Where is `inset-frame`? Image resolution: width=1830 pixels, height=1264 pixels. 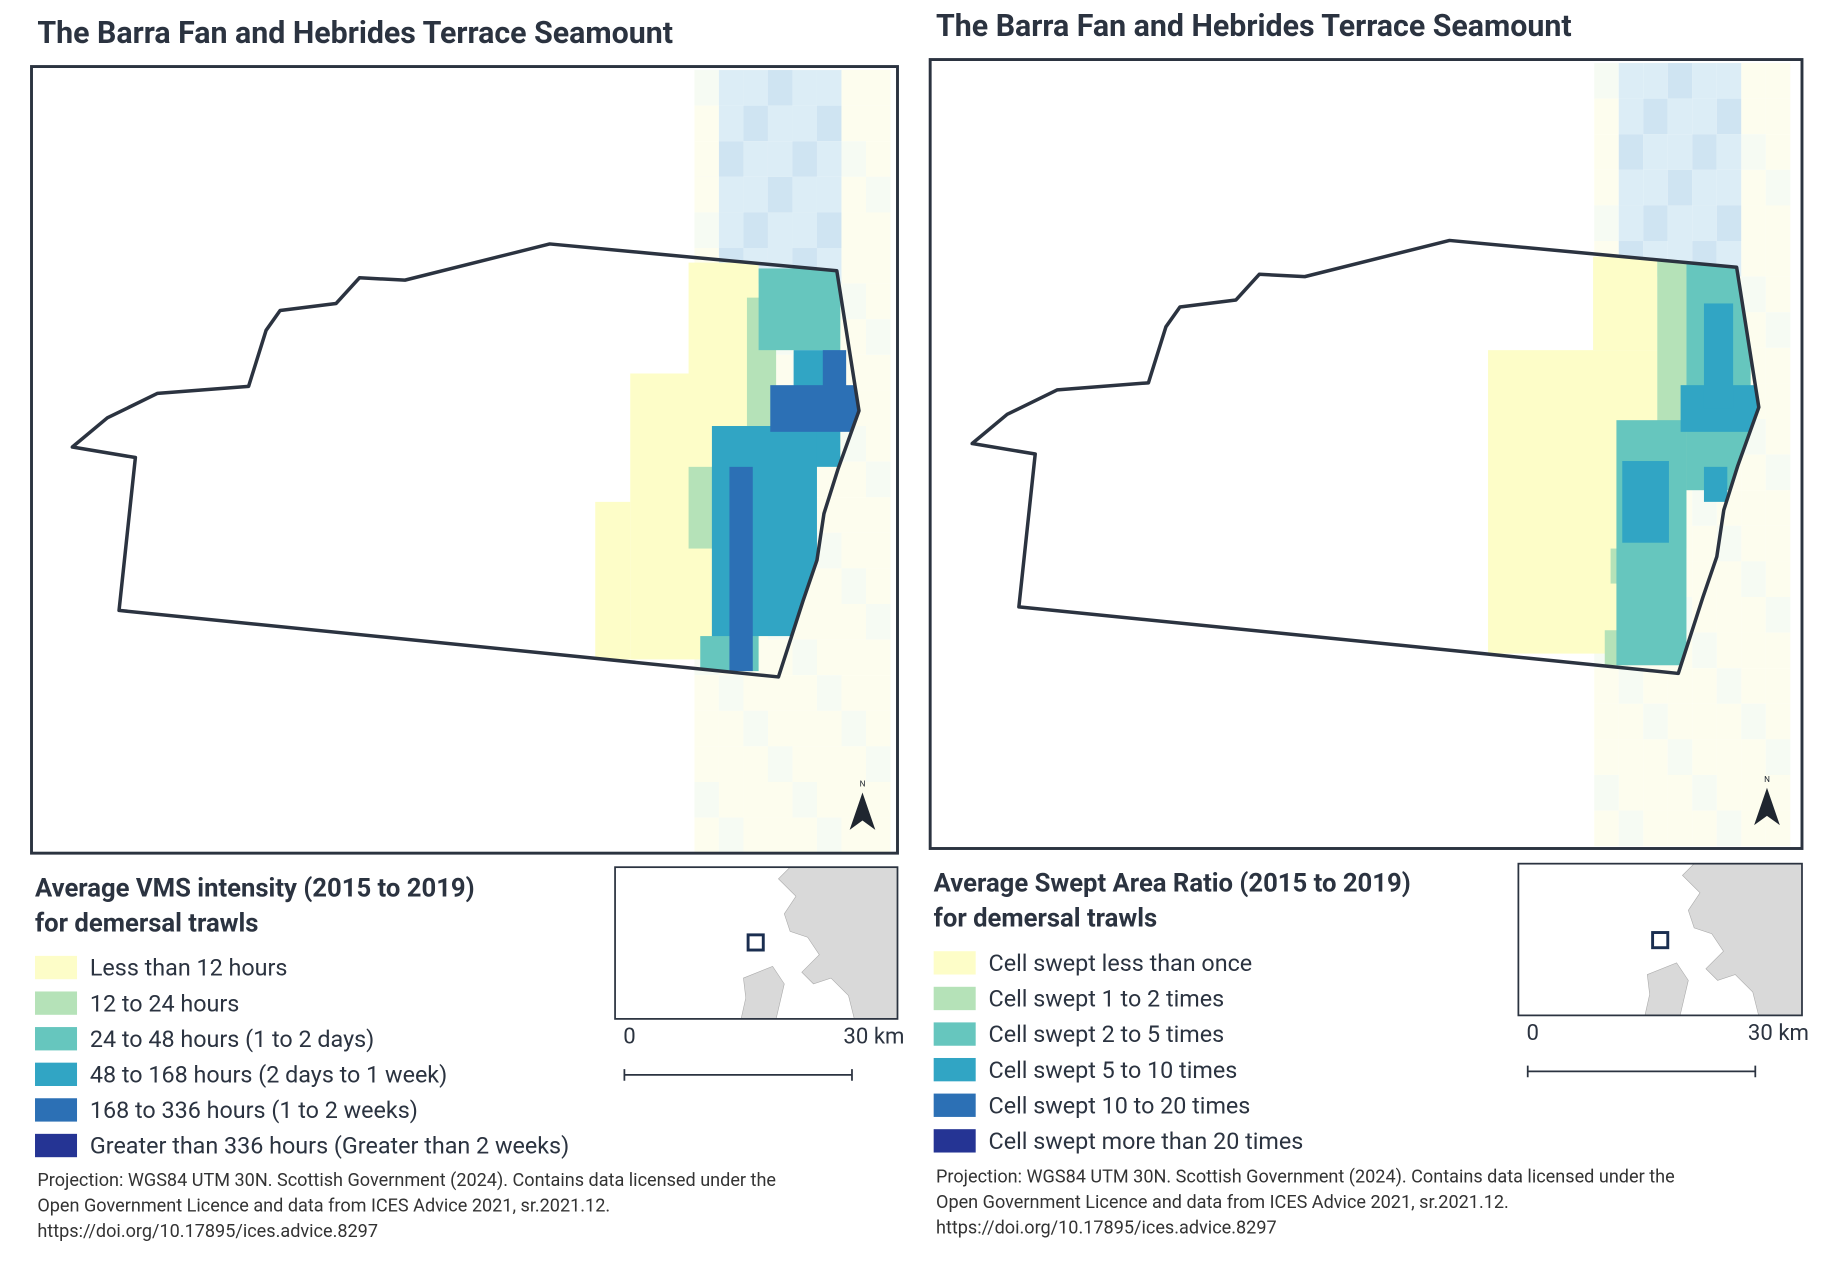 inset-frame is located at coordinates (1660, 939).